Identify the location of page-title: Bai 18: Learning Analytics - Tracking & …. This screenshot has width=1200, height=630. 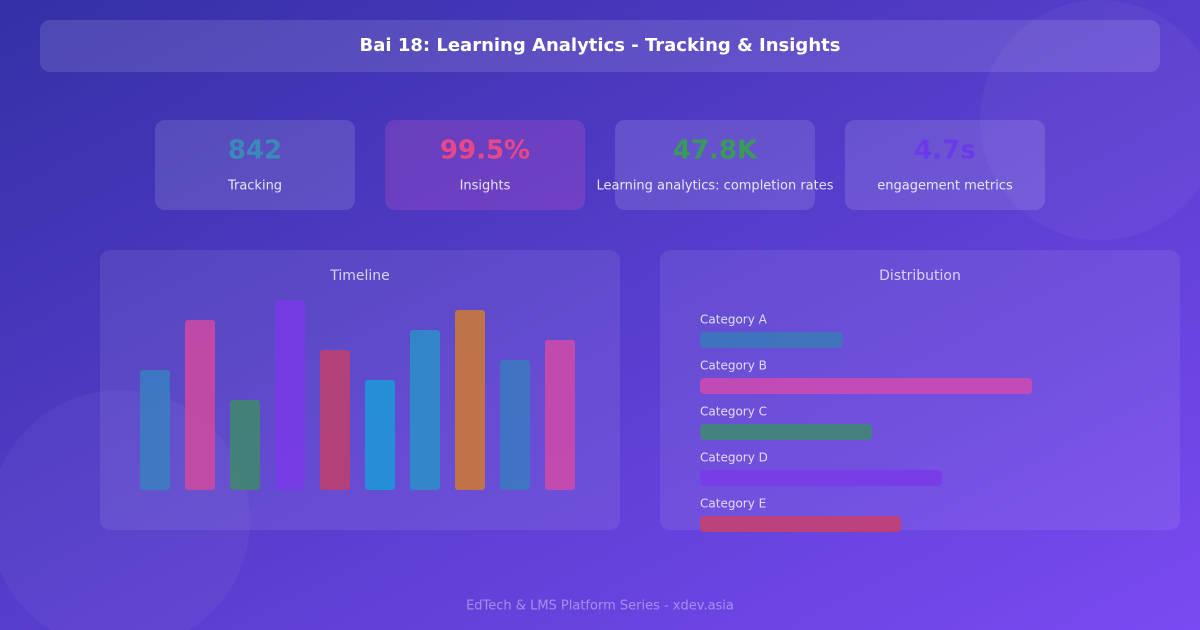
(600, 45).